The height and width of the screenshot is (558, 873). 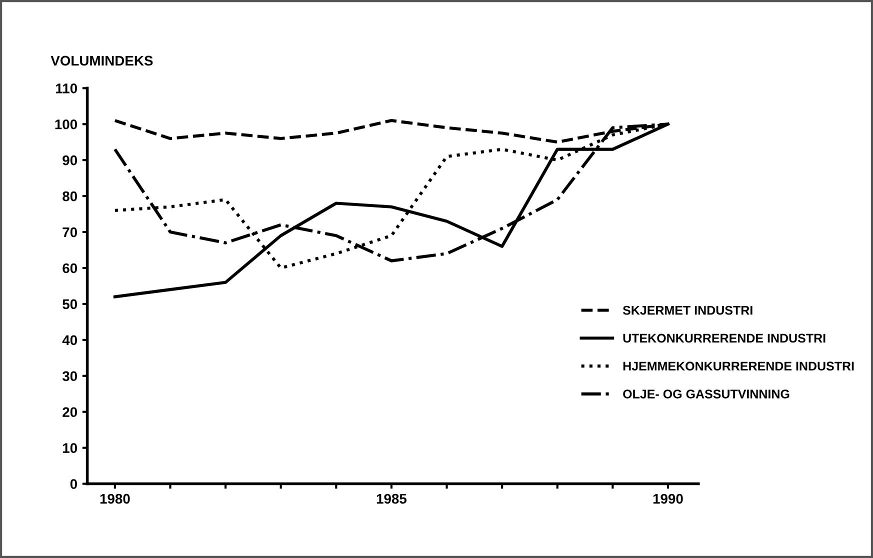 I want to click on y-axis-title: VOLUMINDEKS, so click(x=101, y=61).